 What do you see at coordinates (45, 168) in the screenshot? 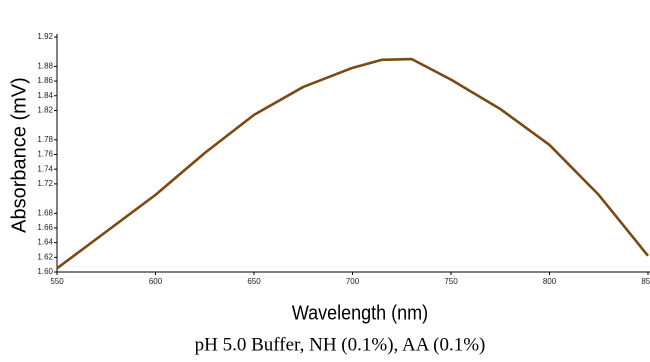
I see `y-tick-label: 1.74` at bounding box center [45, 168].